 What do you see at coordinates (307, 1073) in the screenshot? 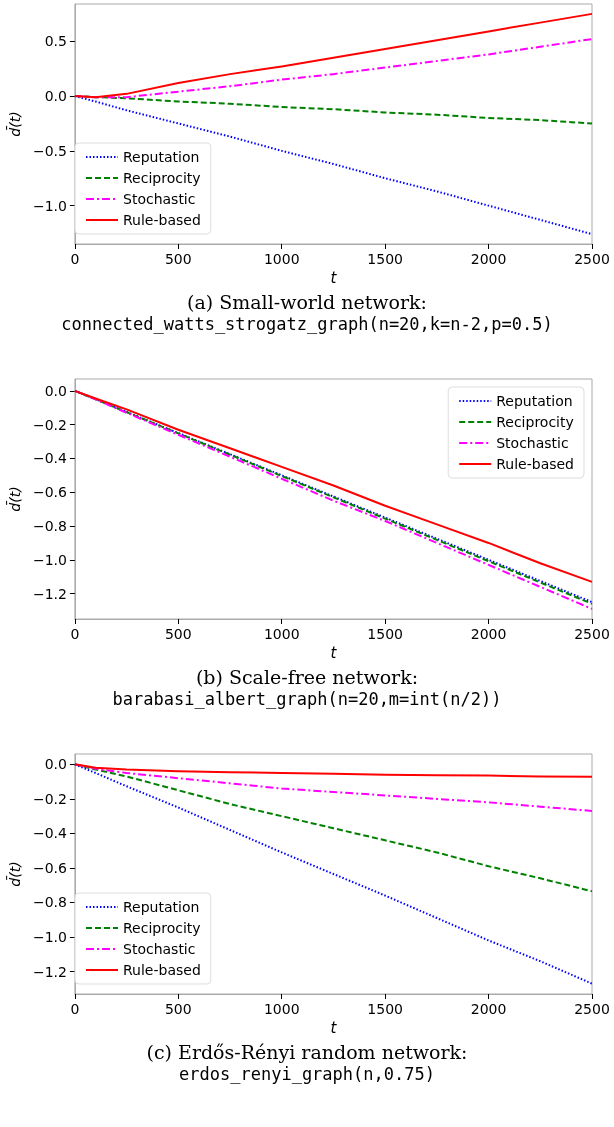
I see `text: erdos_renyi_graph(n,0.75)` at bounding box center [307, 1073].